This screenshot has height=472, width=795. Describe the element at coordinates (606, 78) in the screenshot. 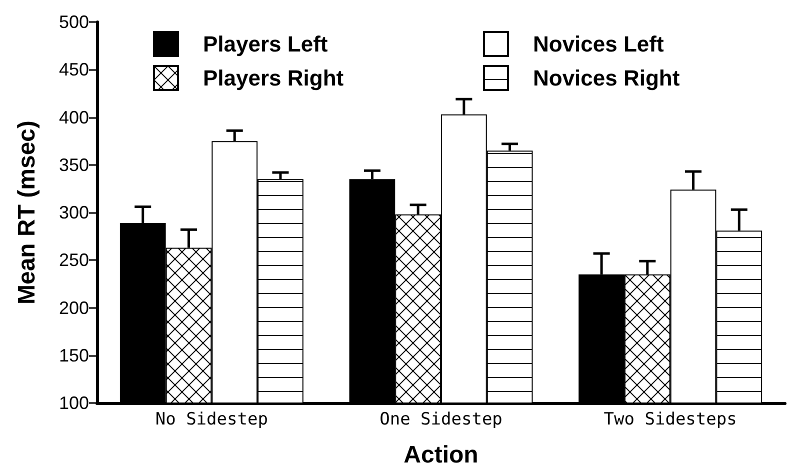

I see `legend-label: Novices Right` at that location.